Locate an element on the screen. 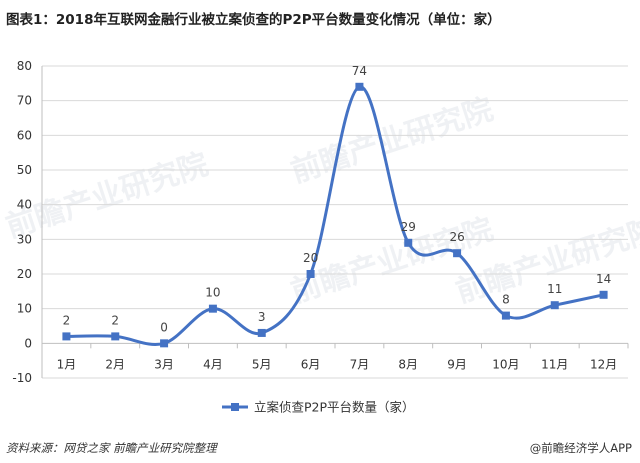 The image size is (640, 463). source-note: 资料来源：网贷之家 前瞻产业研究院整理 is located at coordinates (111, 448).